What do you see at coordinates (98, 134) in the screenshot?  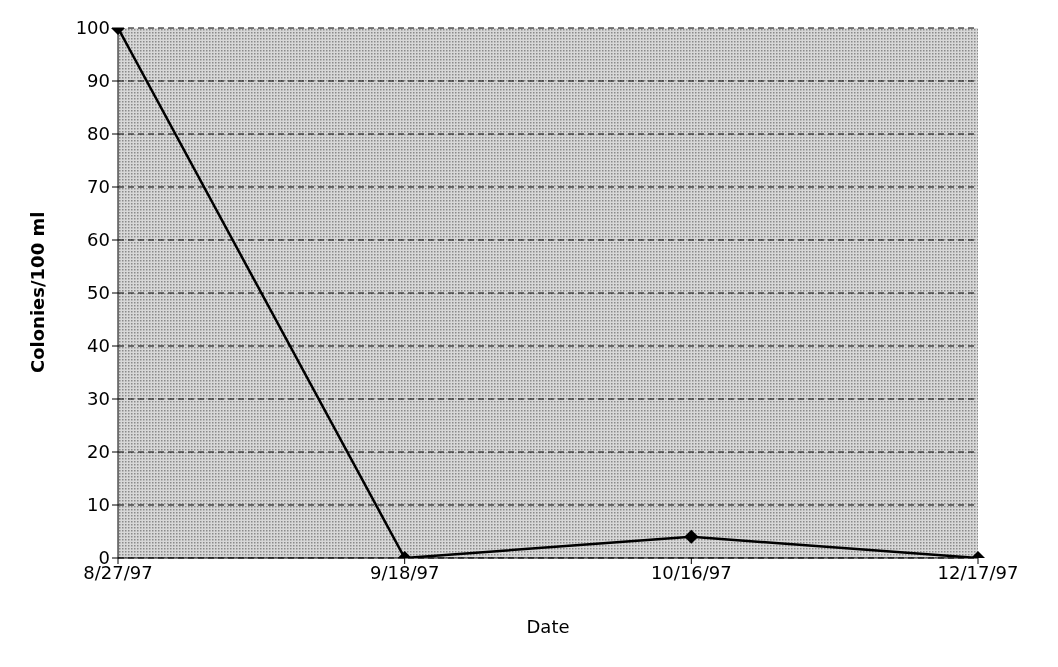 I see `y-tick-label: 80` at bounding box center [98, 134].